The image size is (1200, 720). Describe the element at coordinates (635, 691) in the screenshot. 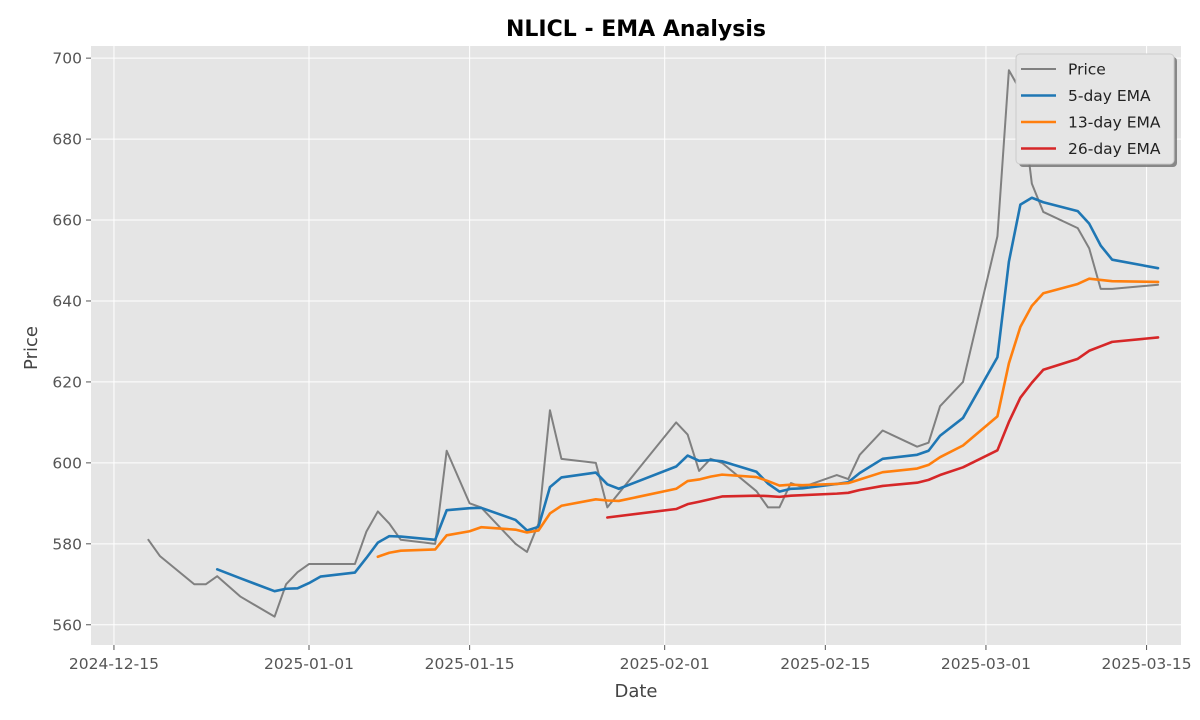

I see `x-axis-label: Date` at that location.